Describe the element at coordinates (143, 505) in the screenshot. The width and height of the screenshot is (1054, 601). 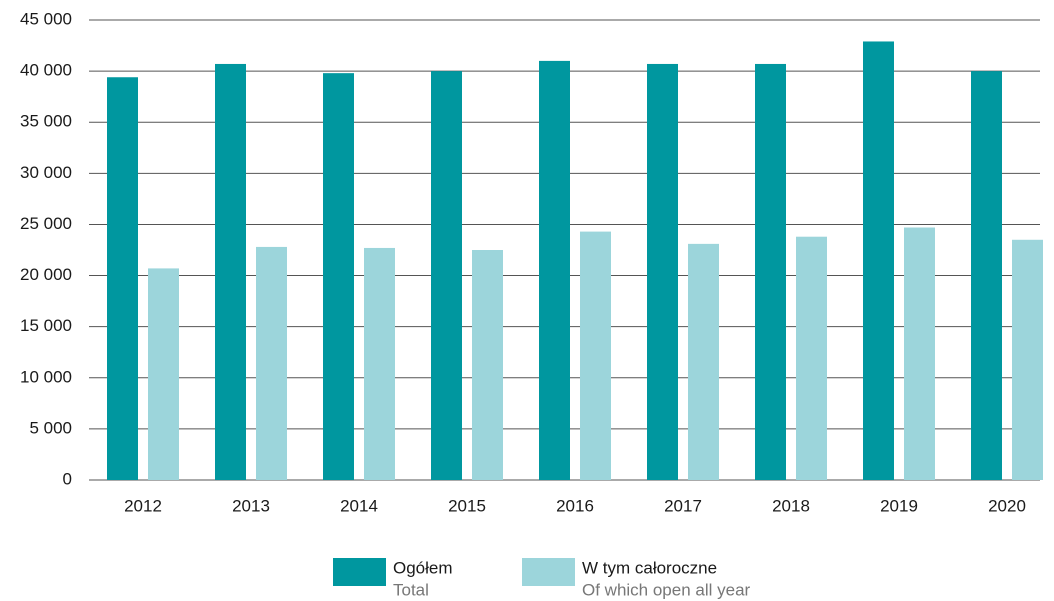
I see `x-tick-label: 2012` at that location.